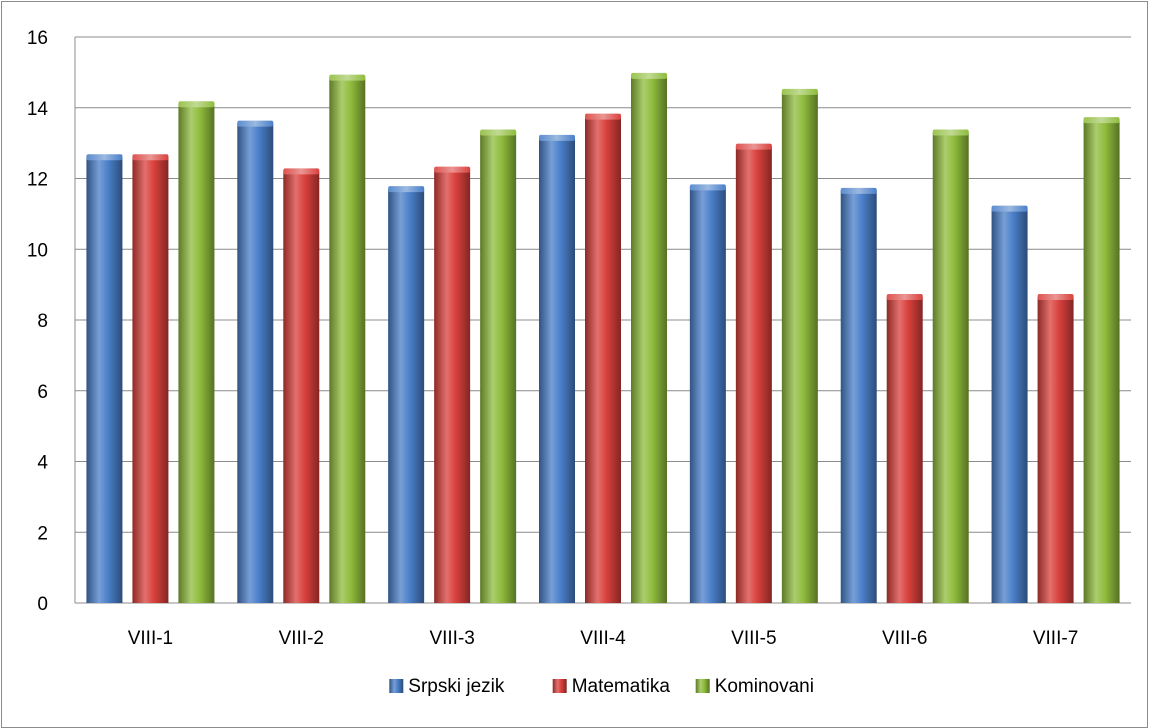 The width and height of the screenshot is (1149, 728). Describe the element at coordinates (150, 638) in the screenshot. I see `x-tick-label: VIII-1` at that location.